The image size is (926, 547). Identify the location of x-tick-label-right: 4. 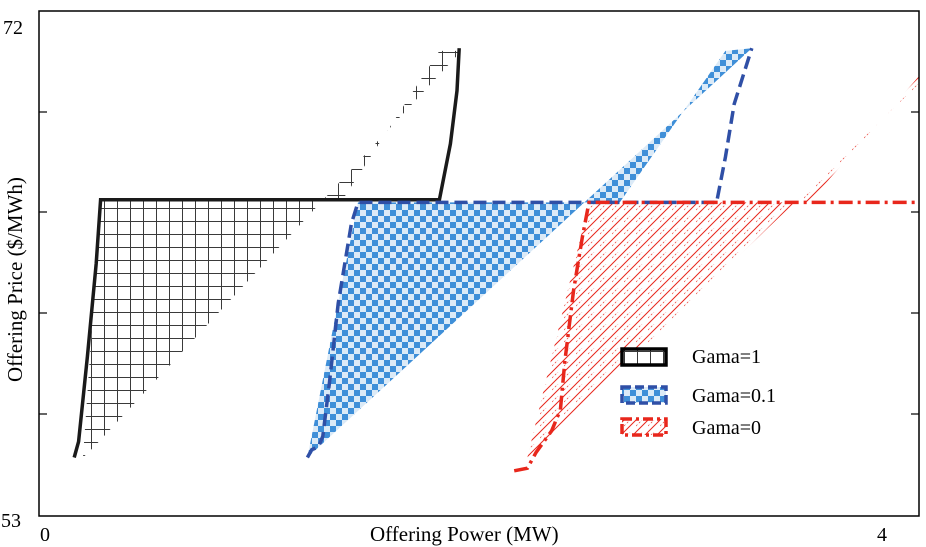
(882, 535).